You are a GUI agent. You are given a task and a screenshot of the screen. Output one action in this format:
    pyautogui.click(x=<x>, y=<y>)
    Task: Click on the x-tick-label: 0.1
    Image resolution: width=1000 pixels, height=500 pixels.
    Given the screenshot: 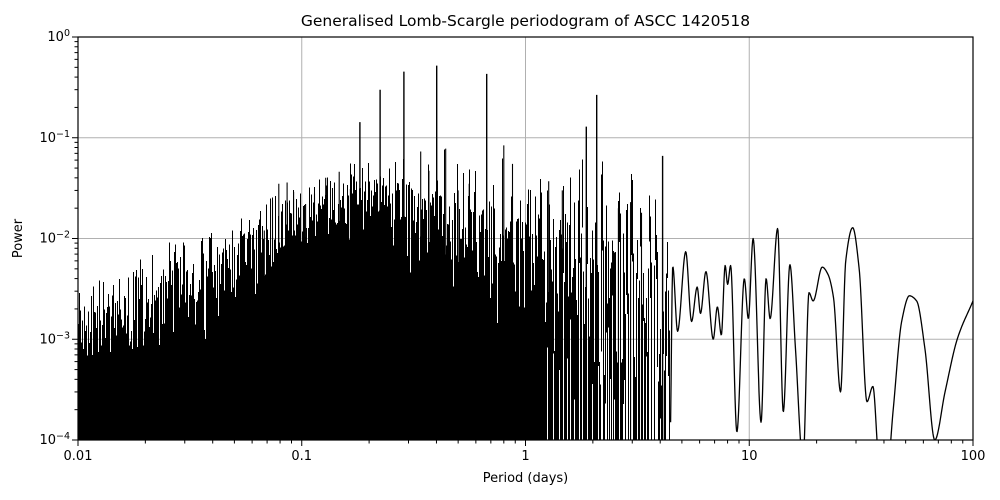 What is the action you would take?
    pyautogui.click(x=301, y=456)
    